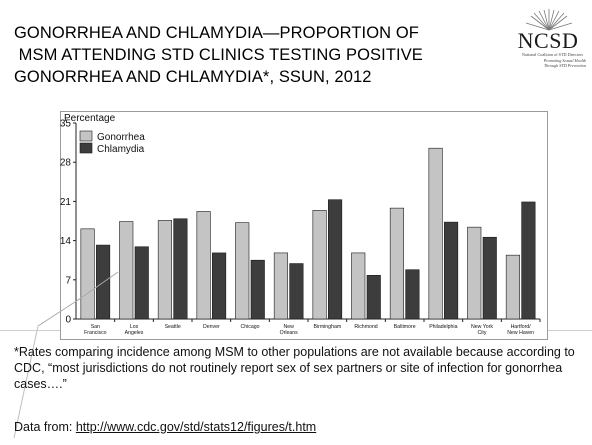 The height and width of the screenshot is (445, 592). What do you see at coordinates (45, 427) in the screenshot?
I see `source-prefix: Data from:` at bounding box center [45, 427].